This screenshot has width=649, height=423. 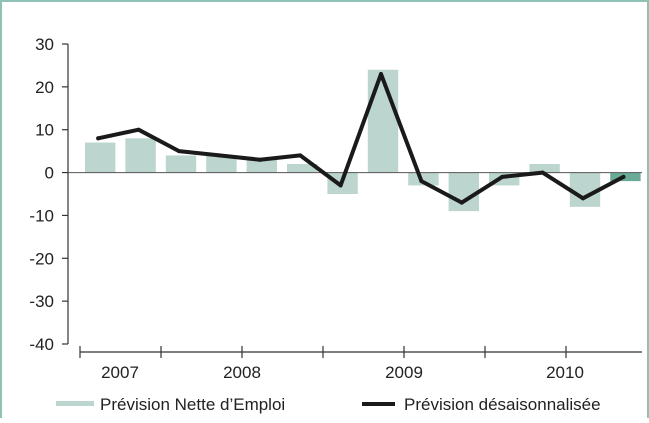 I want to click on x-year-label: 2007, so click(x=120, y=372).